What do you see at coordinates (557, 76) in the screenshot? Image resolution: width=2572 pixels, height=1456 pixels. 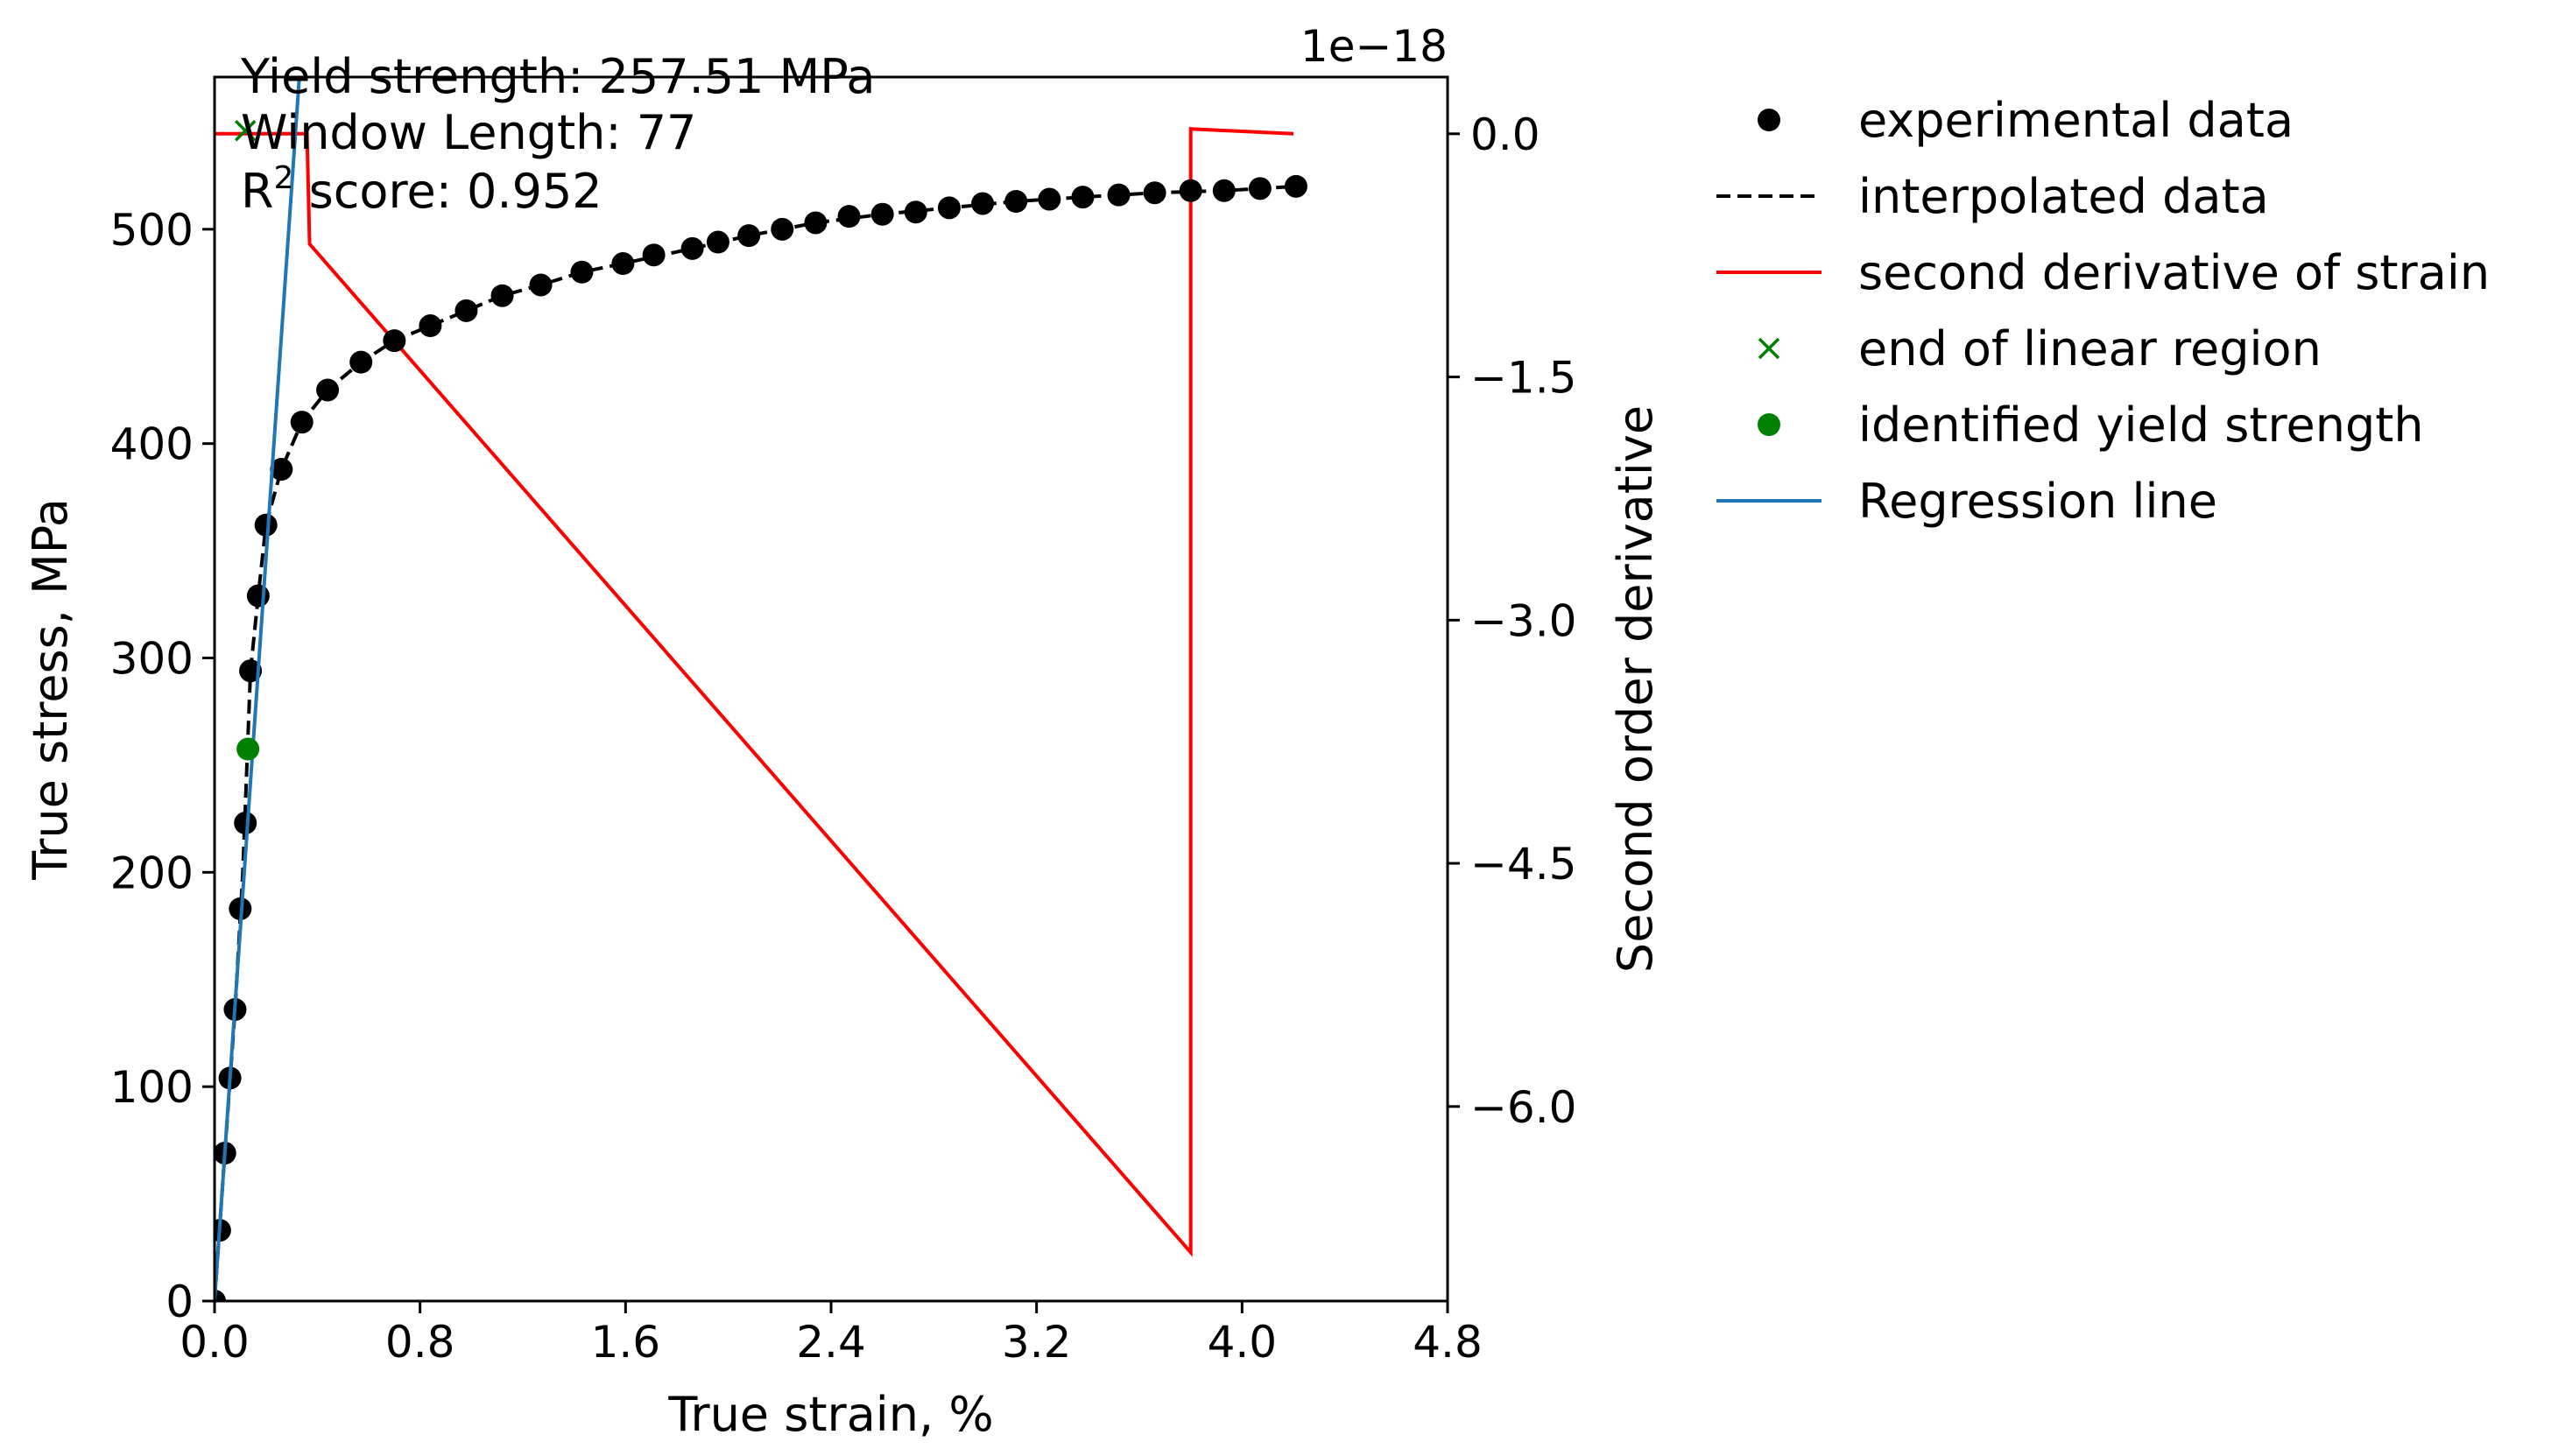 I see `yield-annotation: Yield strength: 257.51 MPa` at bounding box center [557, 76].